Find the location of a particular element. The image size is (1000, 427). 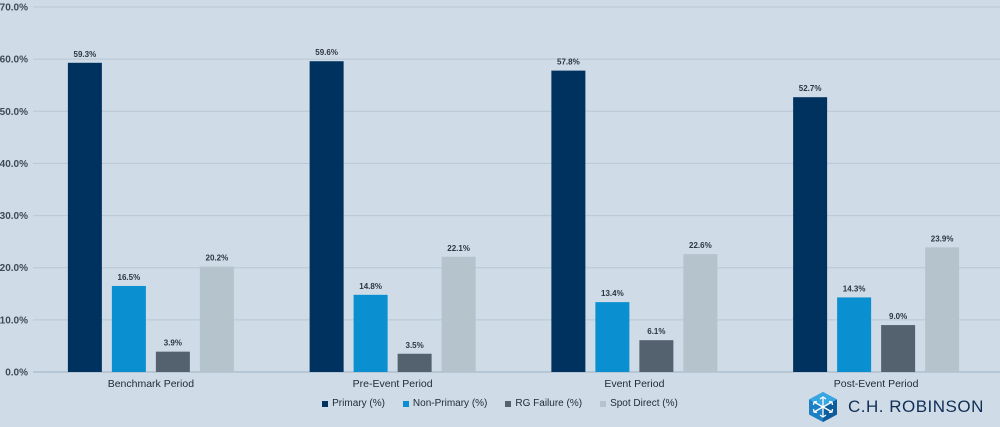

data-label: 6.1% is located at coordinates (656, 331).